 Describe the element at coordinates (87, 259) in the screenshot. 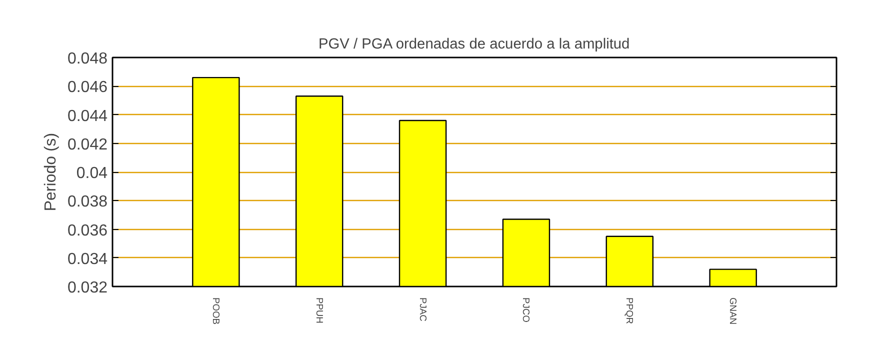

I see `y-tick-label: 0.034` at that location.